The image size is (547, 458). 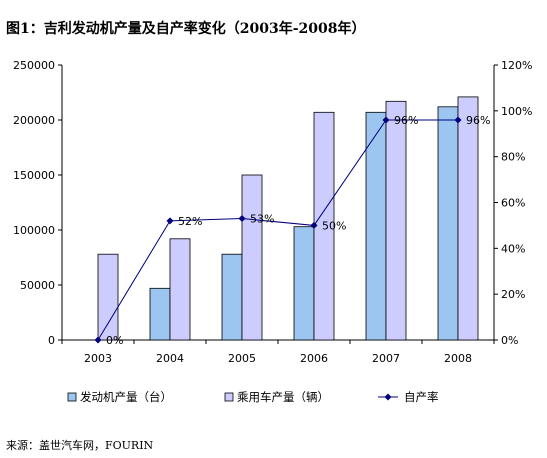 What do you see at coordinates (421, 397) in the screenshot?
I see `legend-ratio-label: 自产率` at bounding box center [421, 397].